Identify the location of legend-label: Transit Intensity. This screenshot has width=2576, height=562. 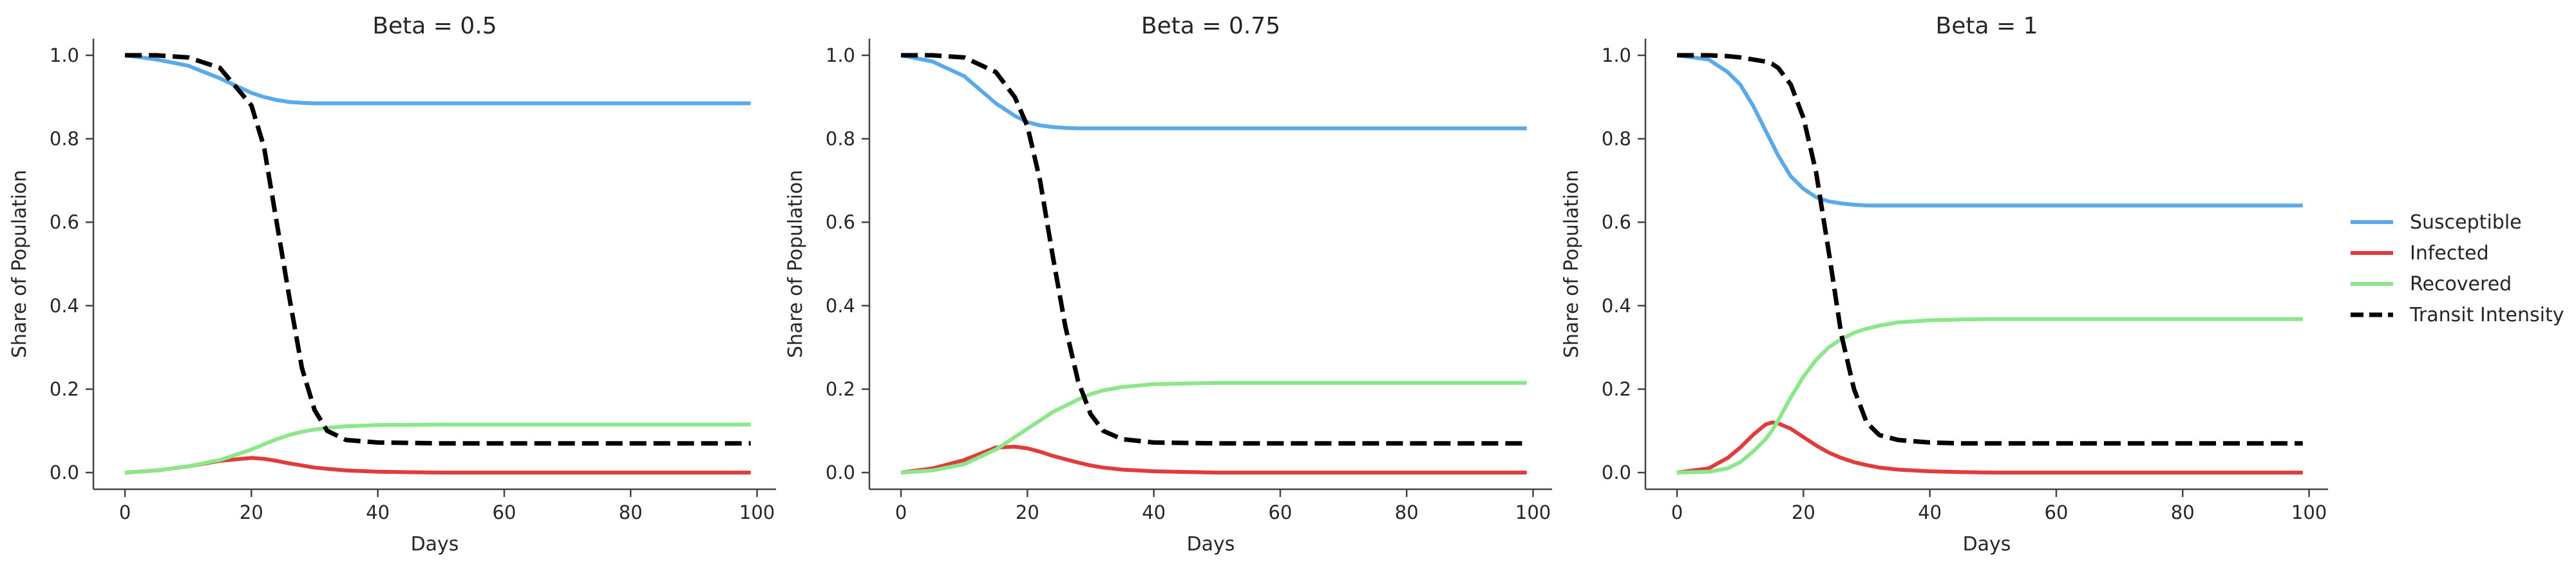
(2487, 315).